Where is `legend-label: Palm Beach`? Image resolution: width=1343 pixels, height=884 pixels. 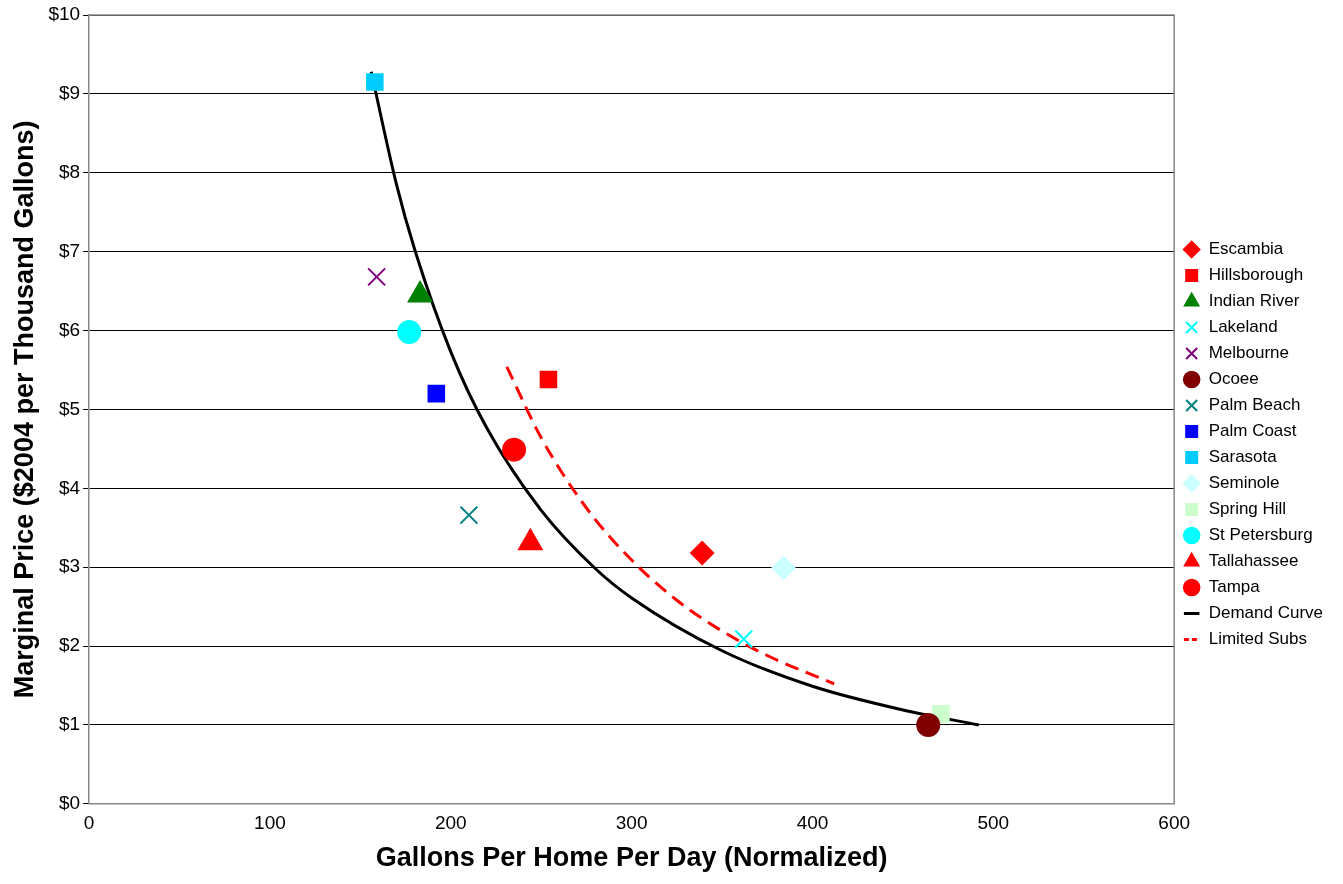
legend-label: Palm Beach is located at coordinates (1254, 405).